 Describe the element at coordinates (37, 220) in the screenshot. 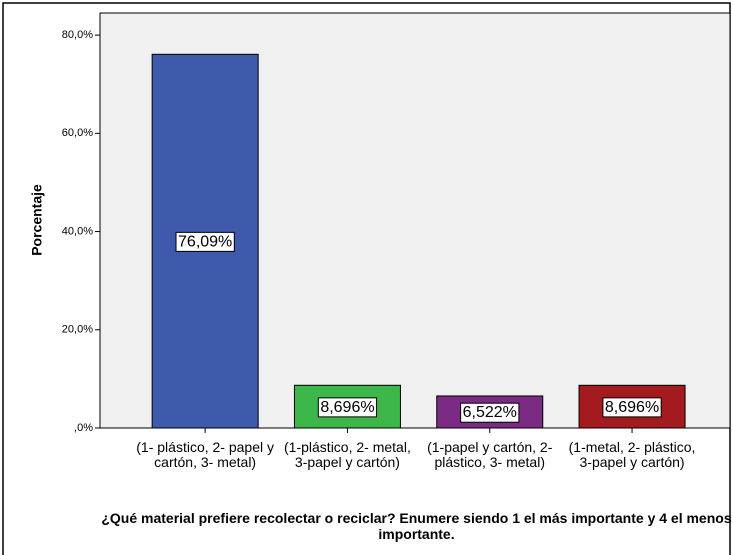

I see `y-axis-title: Porcentaje` at that location.